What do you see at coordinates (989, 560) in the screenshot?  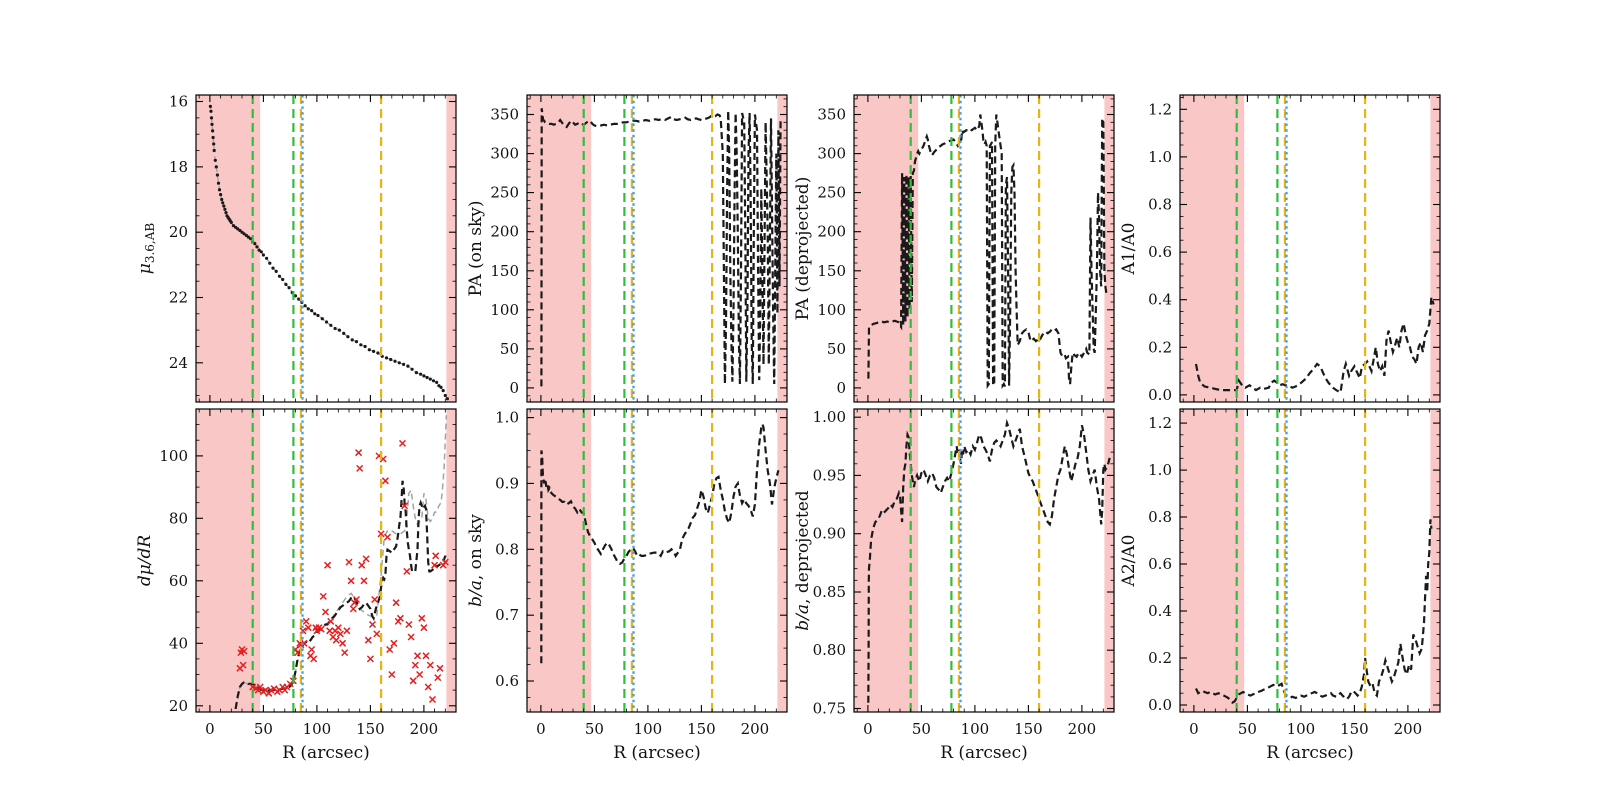 I see `series-ba-deproj-curve` at bounding box center [989, 560].